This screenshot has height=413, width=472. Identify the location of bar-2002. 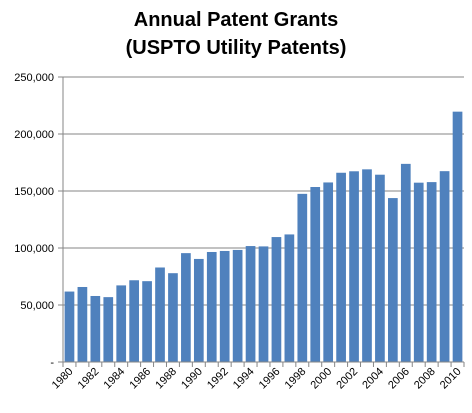
(354, 266).